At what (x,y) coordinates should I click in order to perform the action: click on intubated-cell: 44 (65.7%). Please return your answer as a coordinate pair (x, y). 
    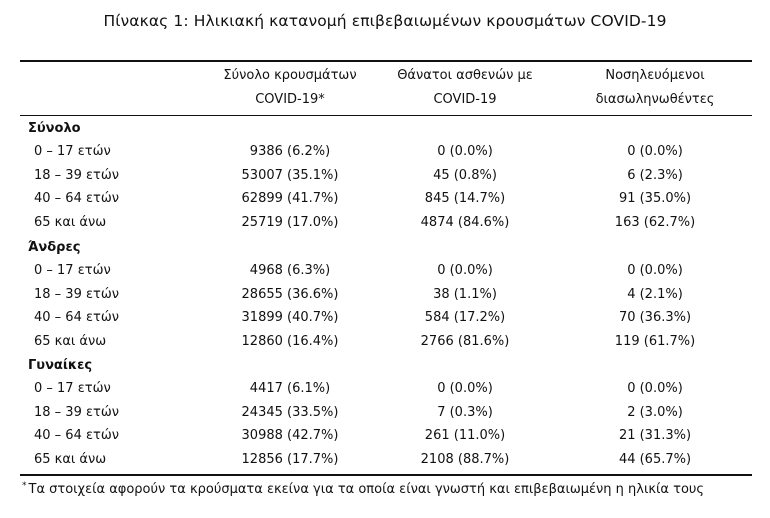
    Looking at the image, I should click on (655, 459).